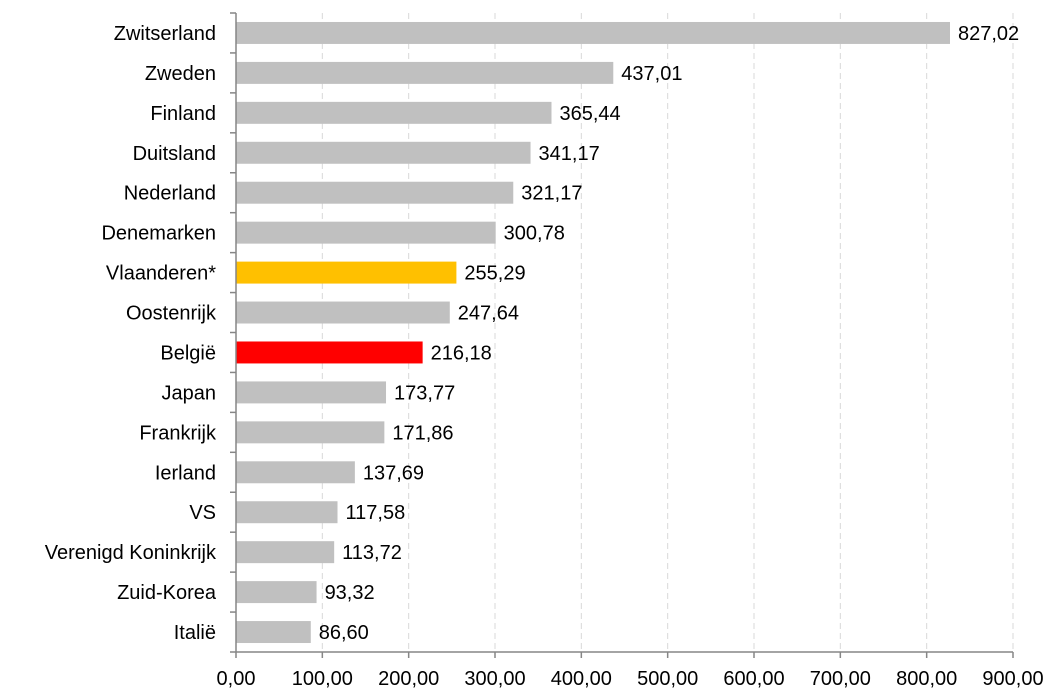  What do you see at coordinates (161, 274) in the screenshot?
I see `category-label: Vlaanderen*` at bounding box center [161, 274].